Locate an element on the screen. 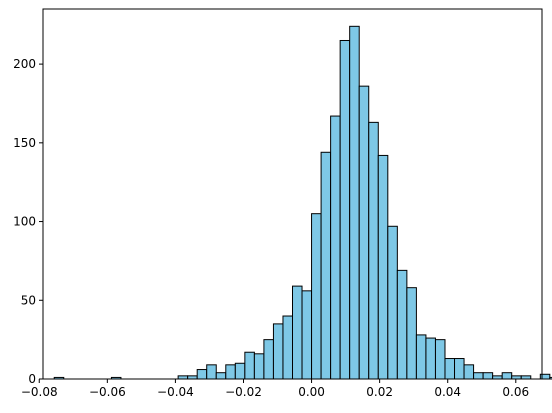  x-tick-label: −0.08 is located at coordinates (39, 392).